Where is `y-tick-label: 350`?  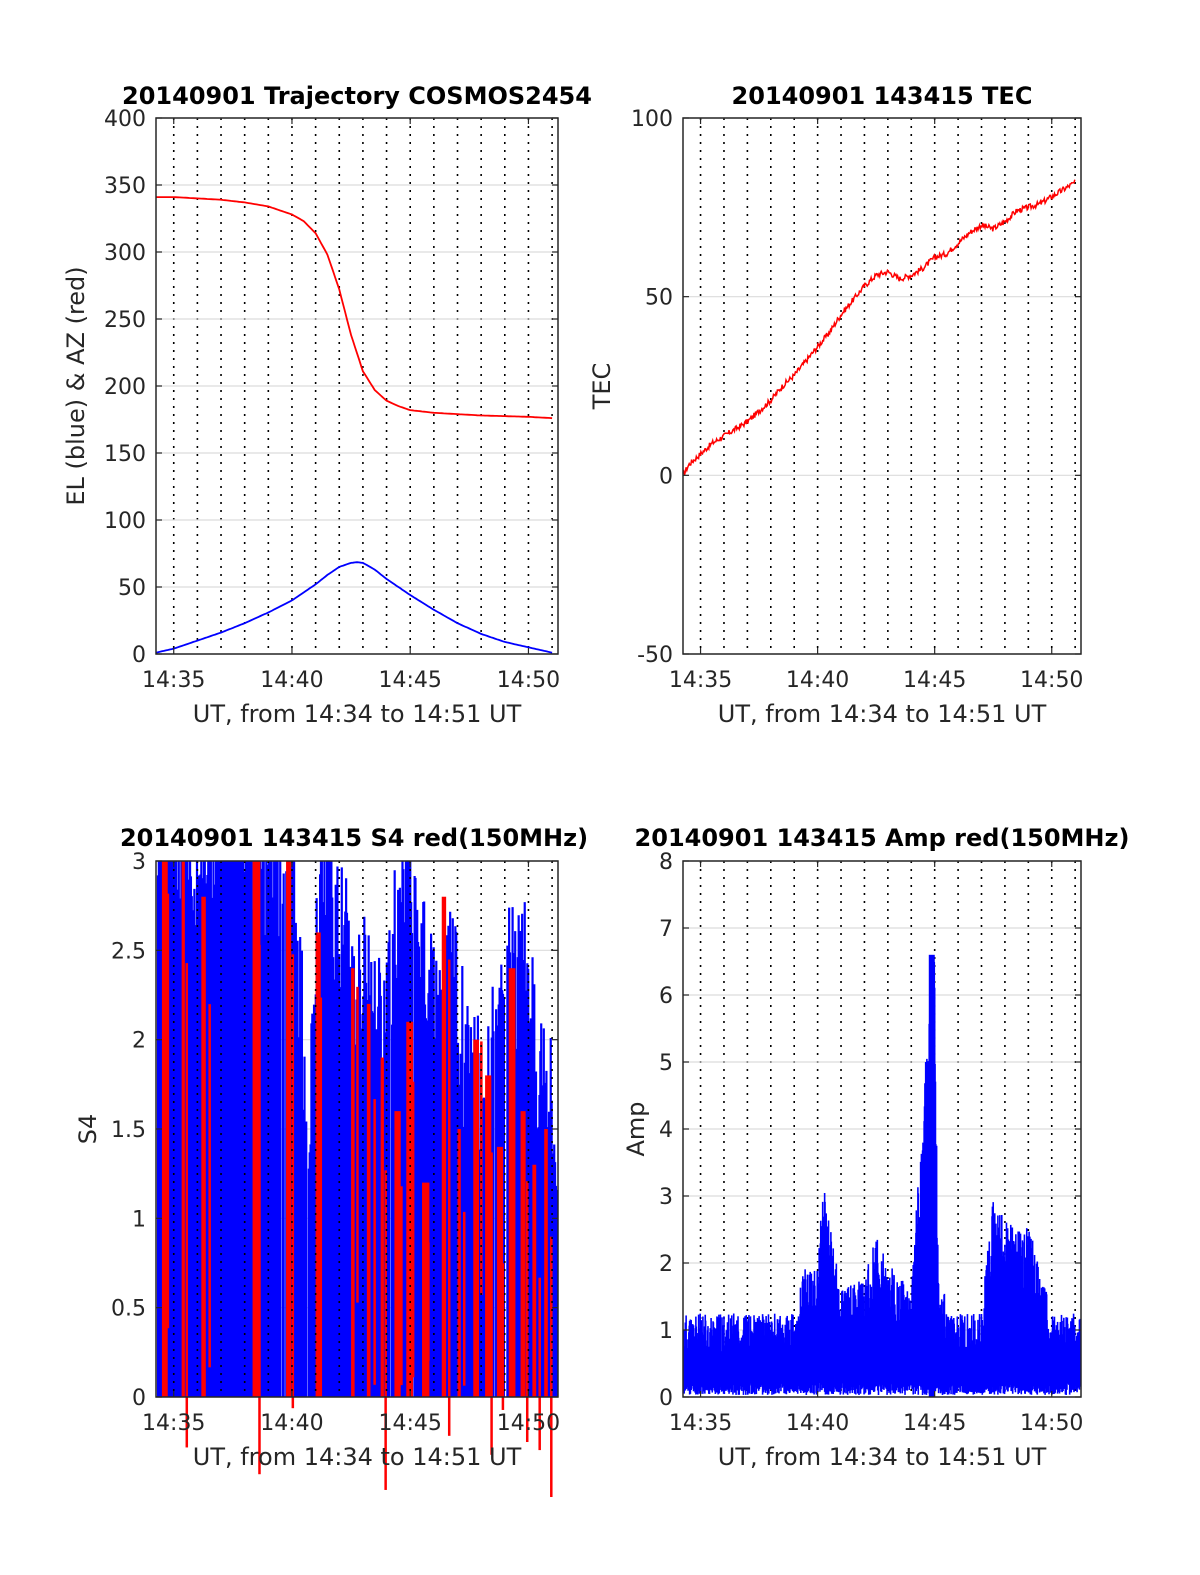 y-tick-label: 350 is located at coordinates (125, 186).